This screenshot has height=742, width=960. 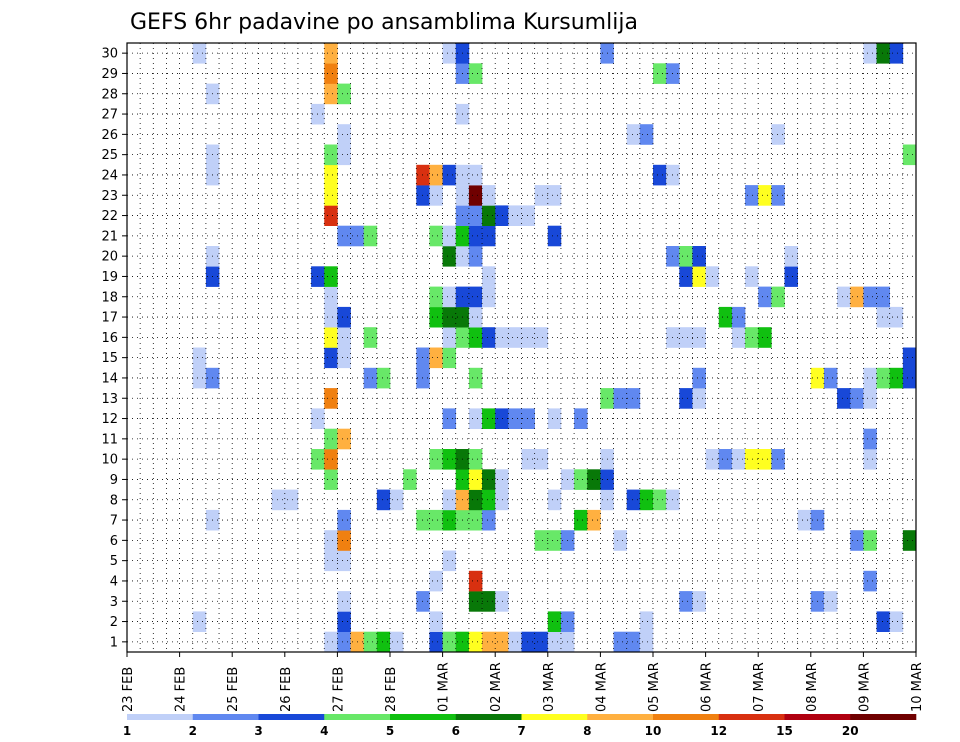 What do you see at coordinates (109, 378) in the screenshot?
I see `y-tick-label: 14` at bounding box center [109, 378].